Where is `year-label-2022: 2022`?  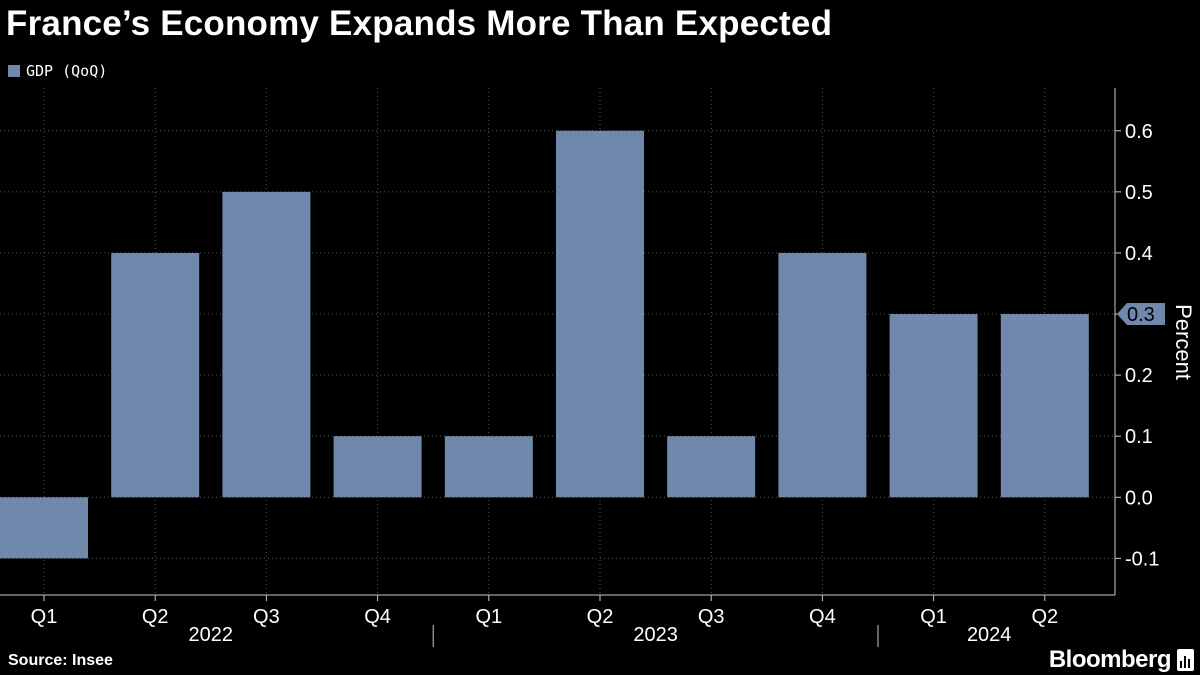
year-label-2022: 2022 is located at coordinates (211, 635).